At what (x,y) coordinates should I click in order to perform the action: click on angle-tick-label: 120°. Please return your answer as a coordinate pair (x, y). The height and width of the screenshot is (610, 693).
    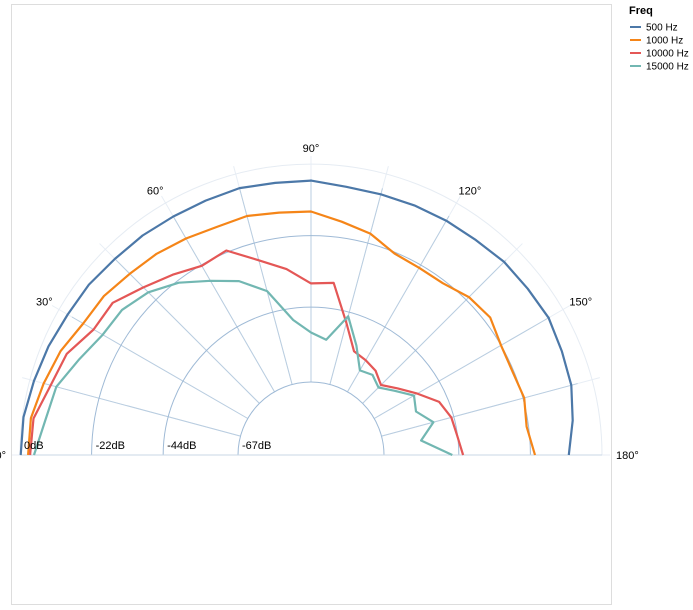
    Looking at the image, I should click on (470, 192).